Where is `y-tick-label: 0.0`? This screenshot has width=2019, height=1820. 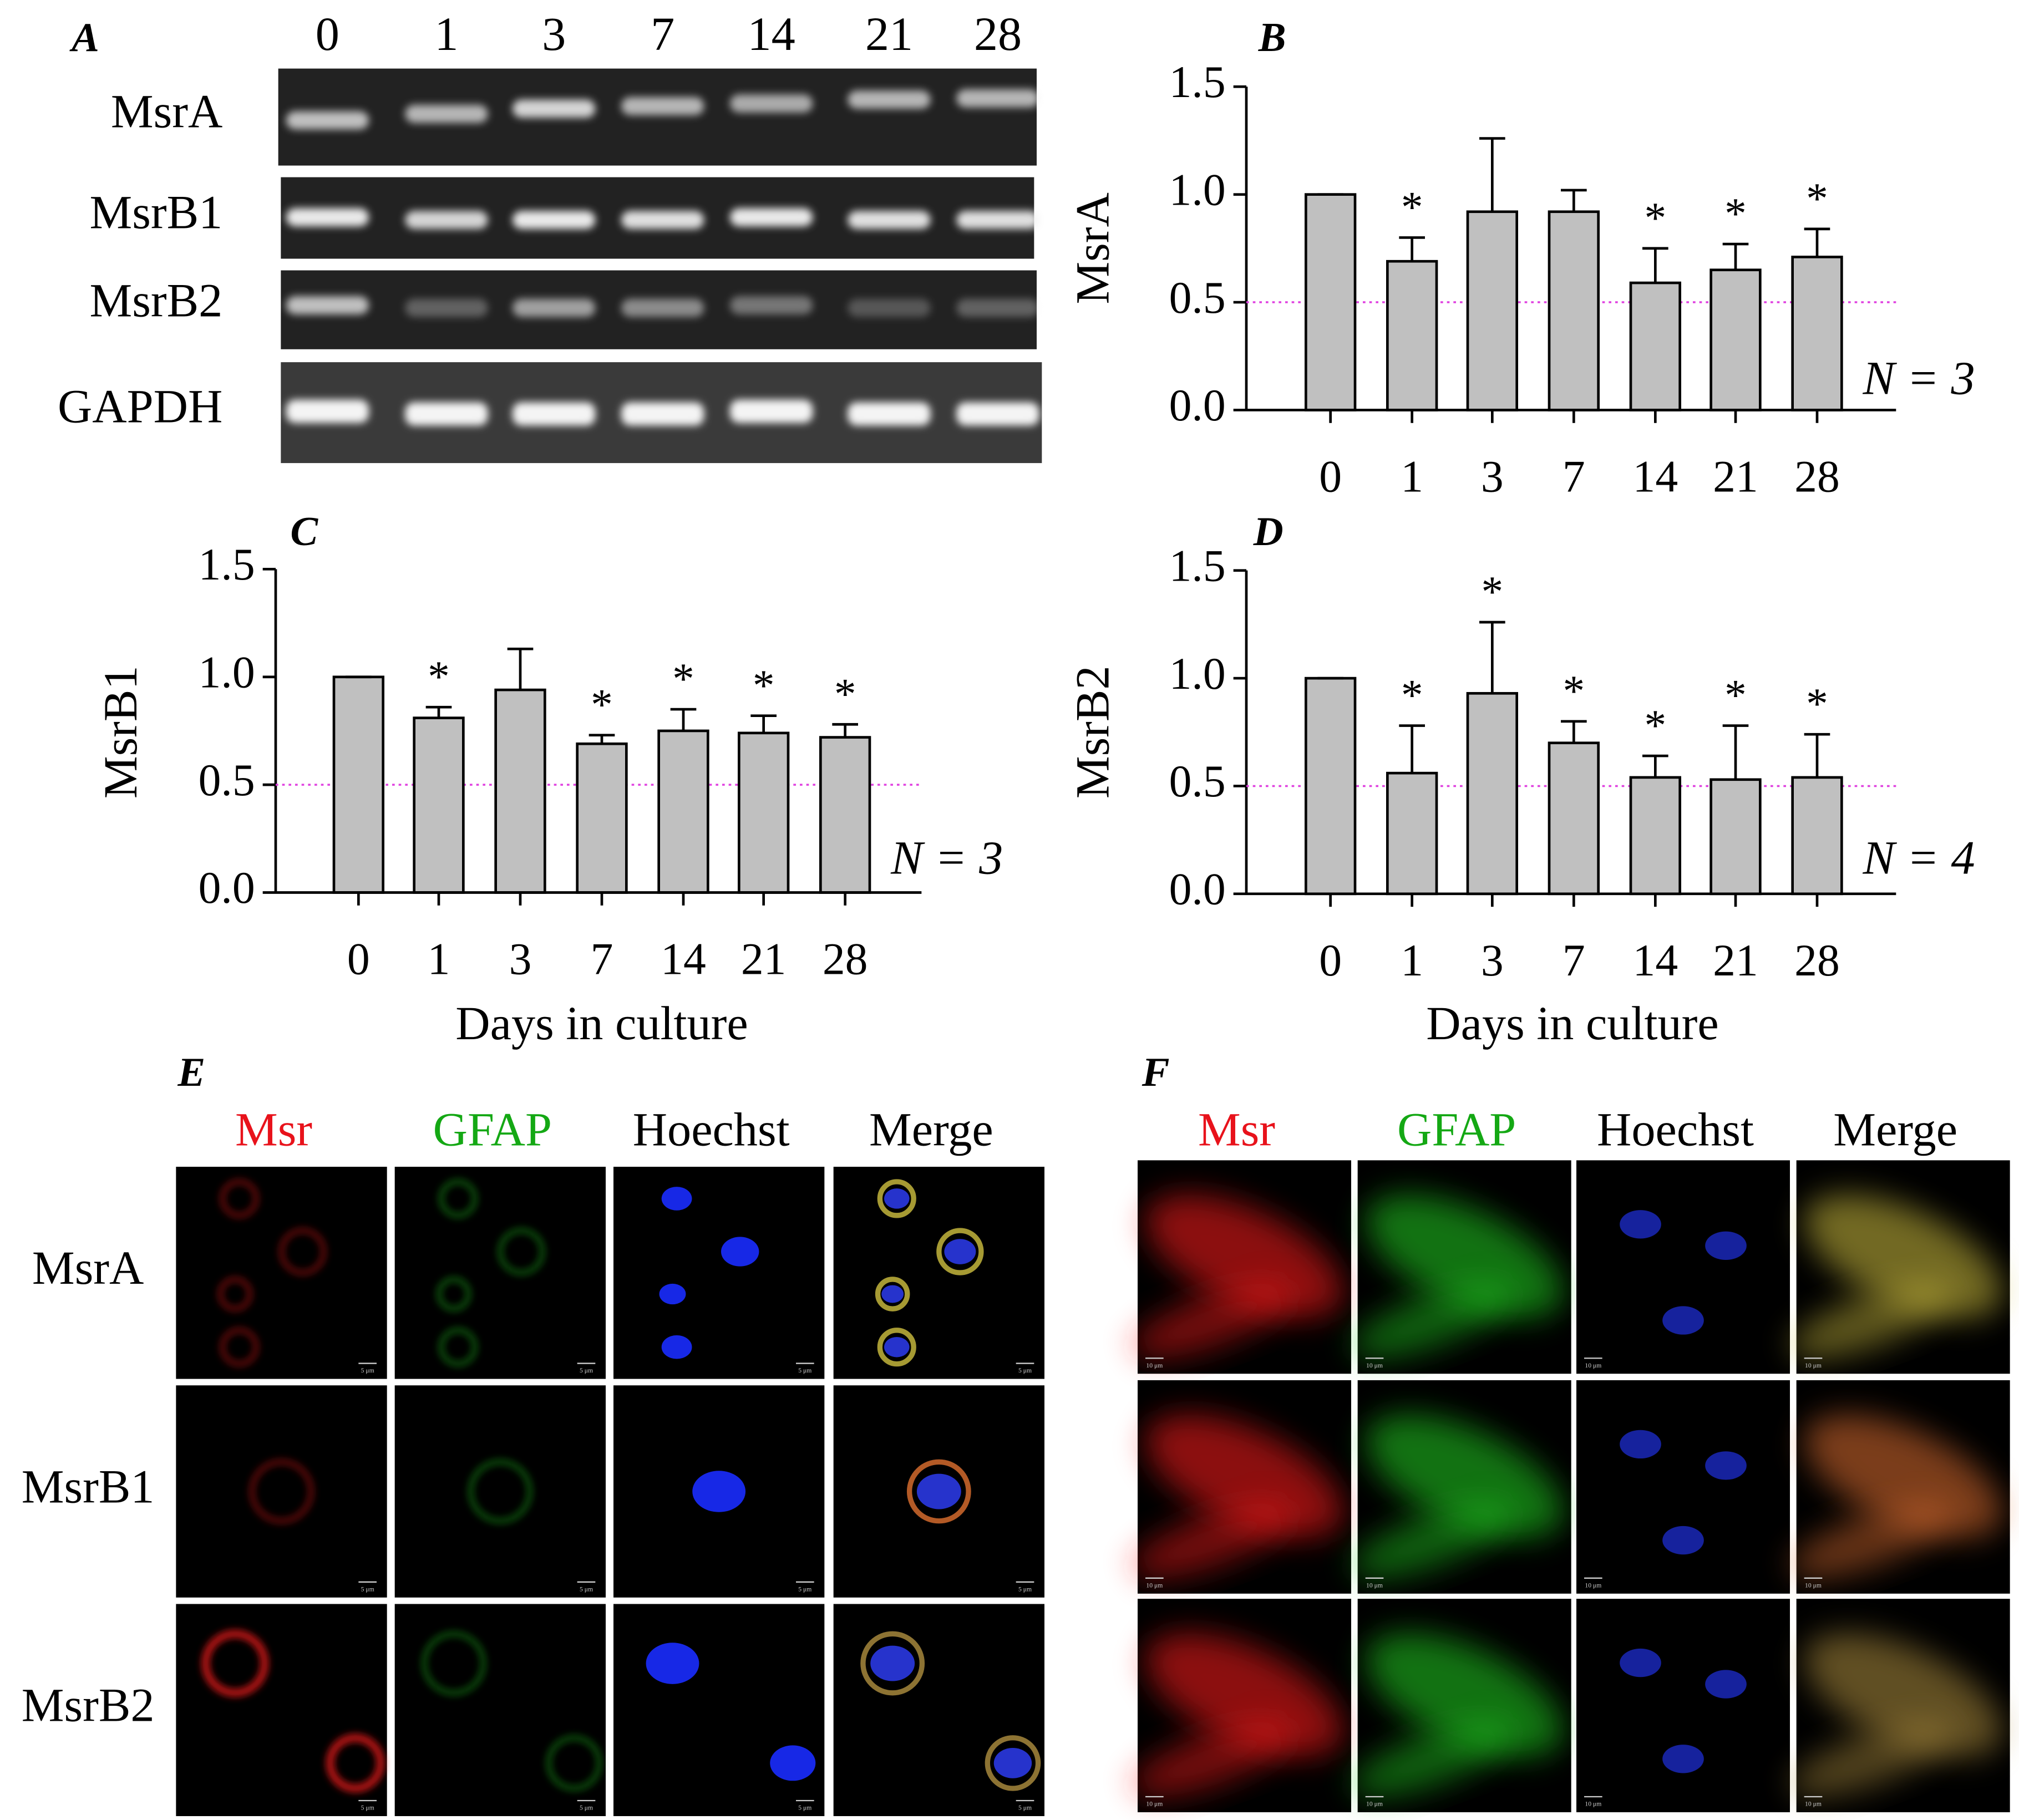
y-tick-label: 0.0 is located at coordinates (1197, 889).